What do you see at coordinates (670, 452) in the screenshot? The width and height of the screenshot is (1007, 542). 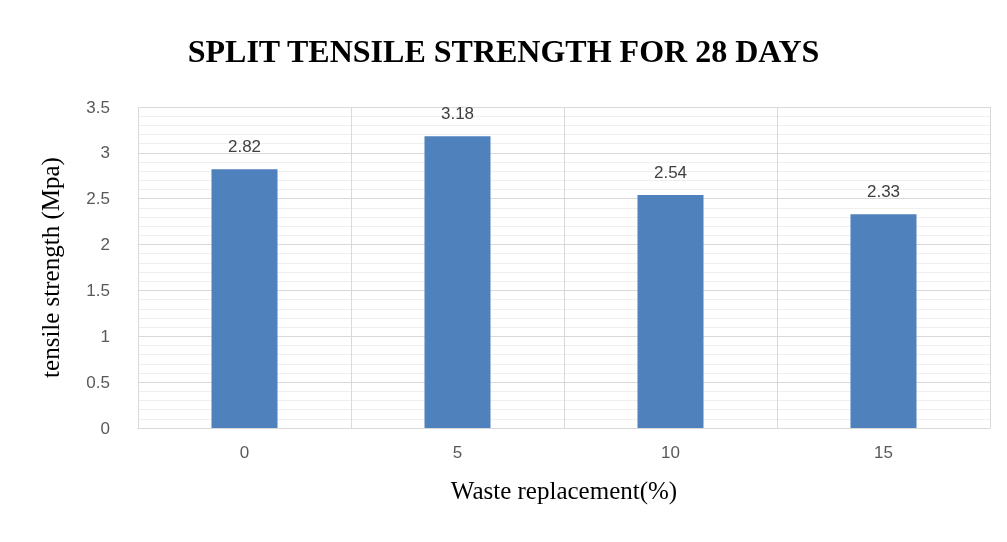 I see `x-tick-label: 10` at bounding box center [670, 452].